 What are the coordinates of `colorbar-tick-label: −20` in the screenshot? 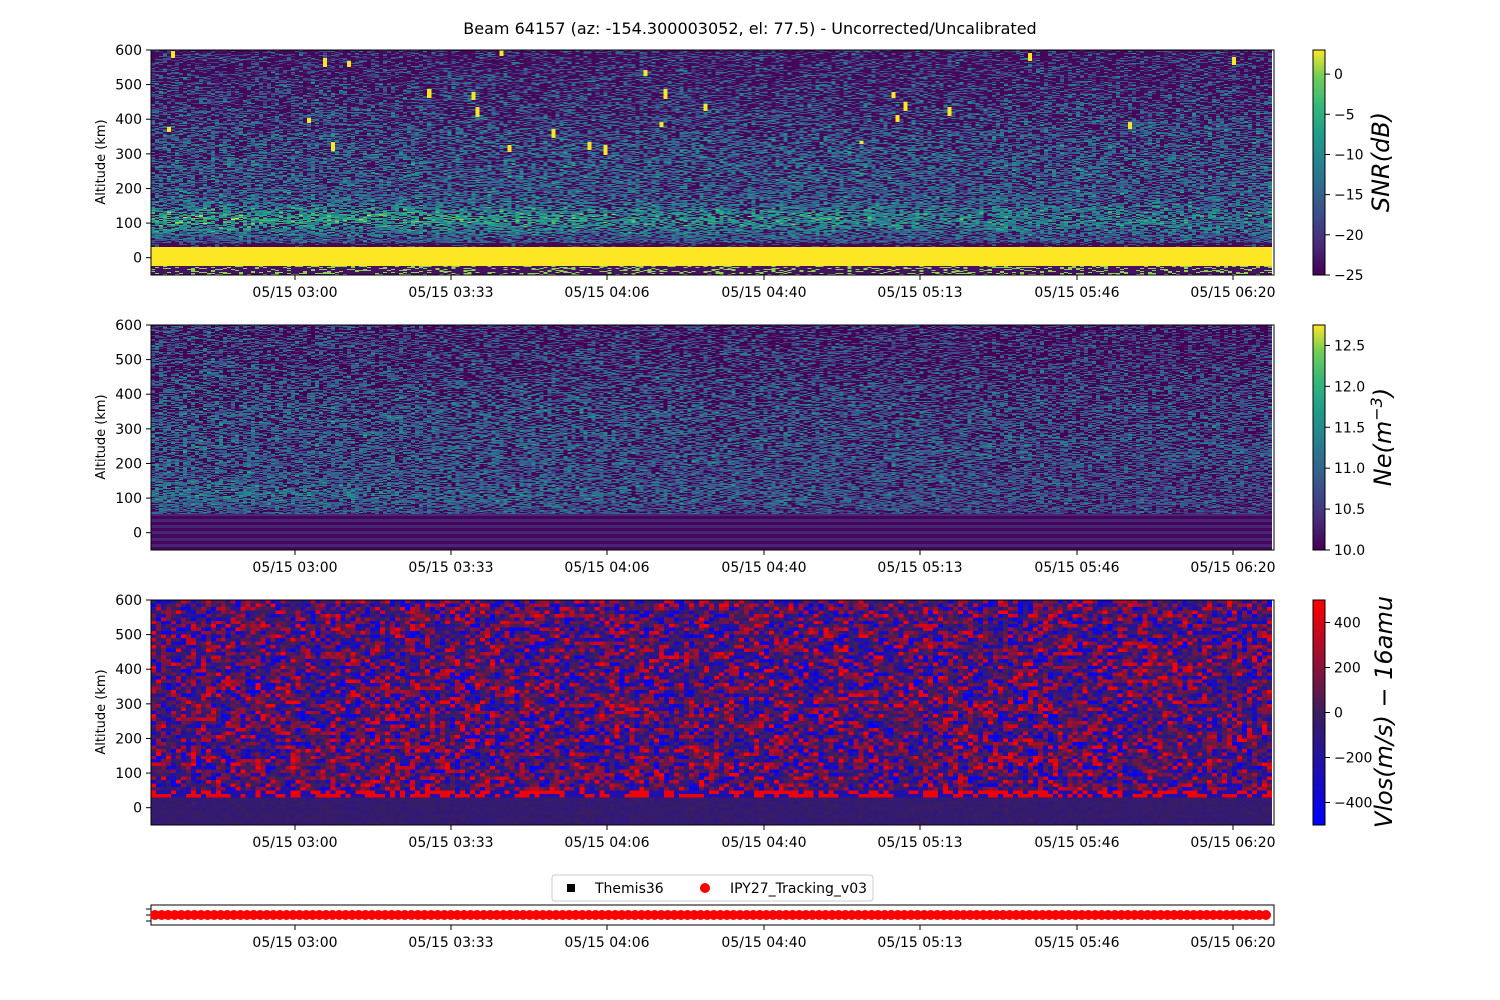 It's located at (1349, 236).